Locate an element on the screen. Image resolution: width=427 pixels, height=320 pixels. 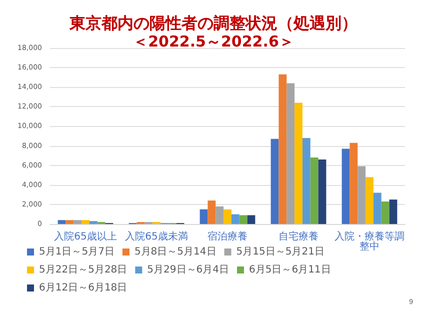
legend-label: 6月5日～6月11日 is located at coordinates (289, 270).